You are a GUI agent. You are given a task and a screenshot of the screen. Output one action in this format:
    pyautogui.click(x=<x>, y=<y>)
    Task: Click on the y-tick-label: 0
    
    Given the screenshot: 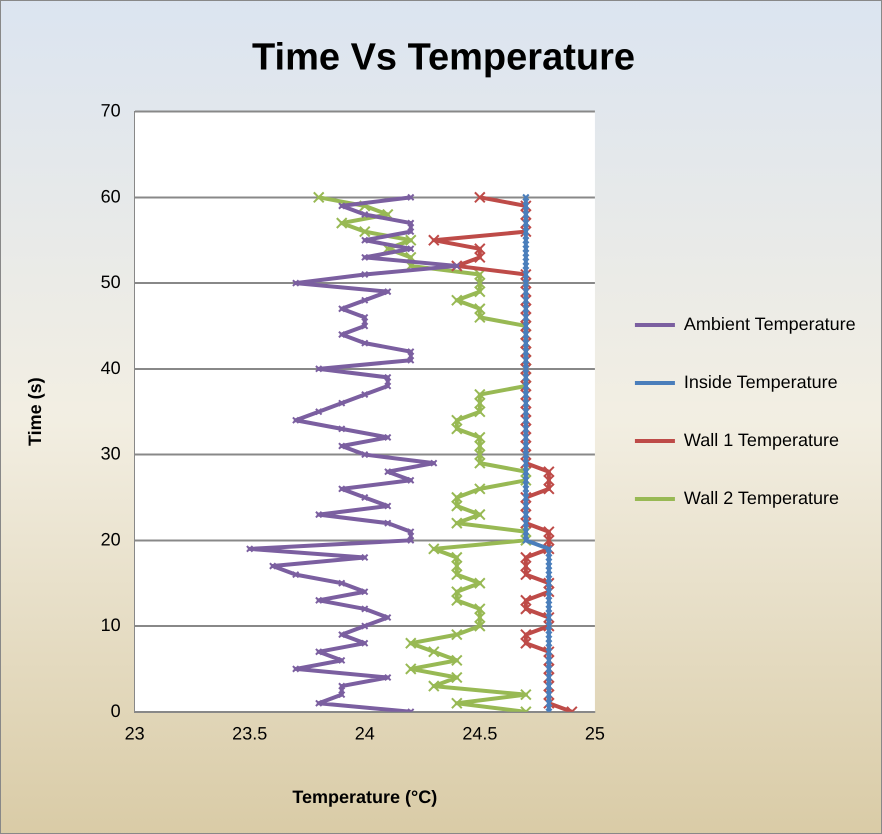 What is the action you would take?
    pyautogui.click(x=115, y=710)
    